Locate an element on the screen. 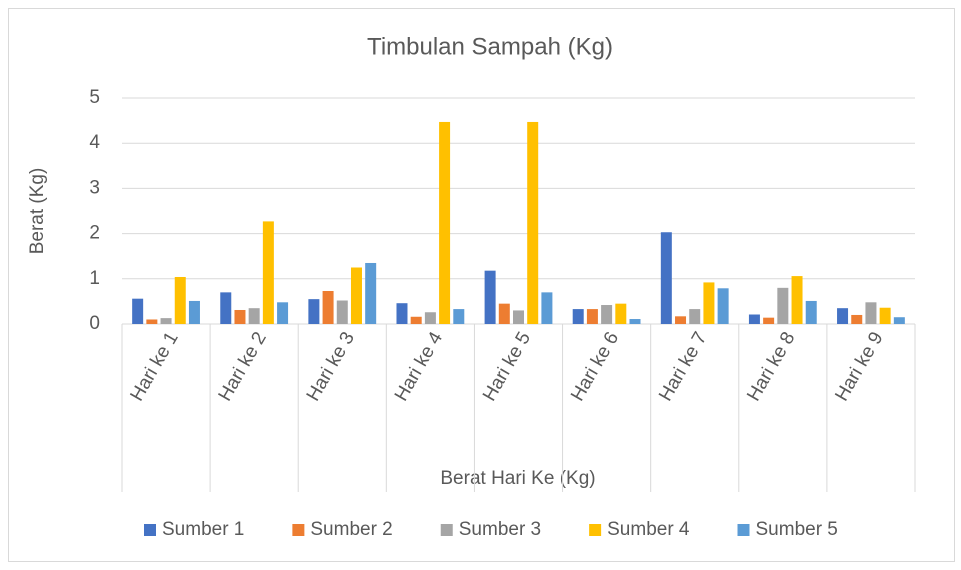  y-tick-label: 2 is located at coordinates (94, 233).